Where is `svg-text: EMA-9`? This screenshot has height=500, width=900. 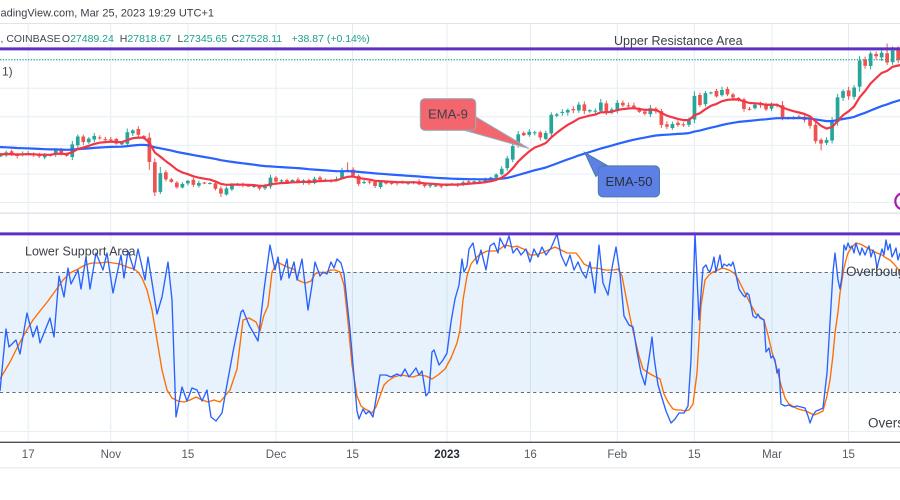
svg-text: EMA-9 is located at coordinates (448, 114).